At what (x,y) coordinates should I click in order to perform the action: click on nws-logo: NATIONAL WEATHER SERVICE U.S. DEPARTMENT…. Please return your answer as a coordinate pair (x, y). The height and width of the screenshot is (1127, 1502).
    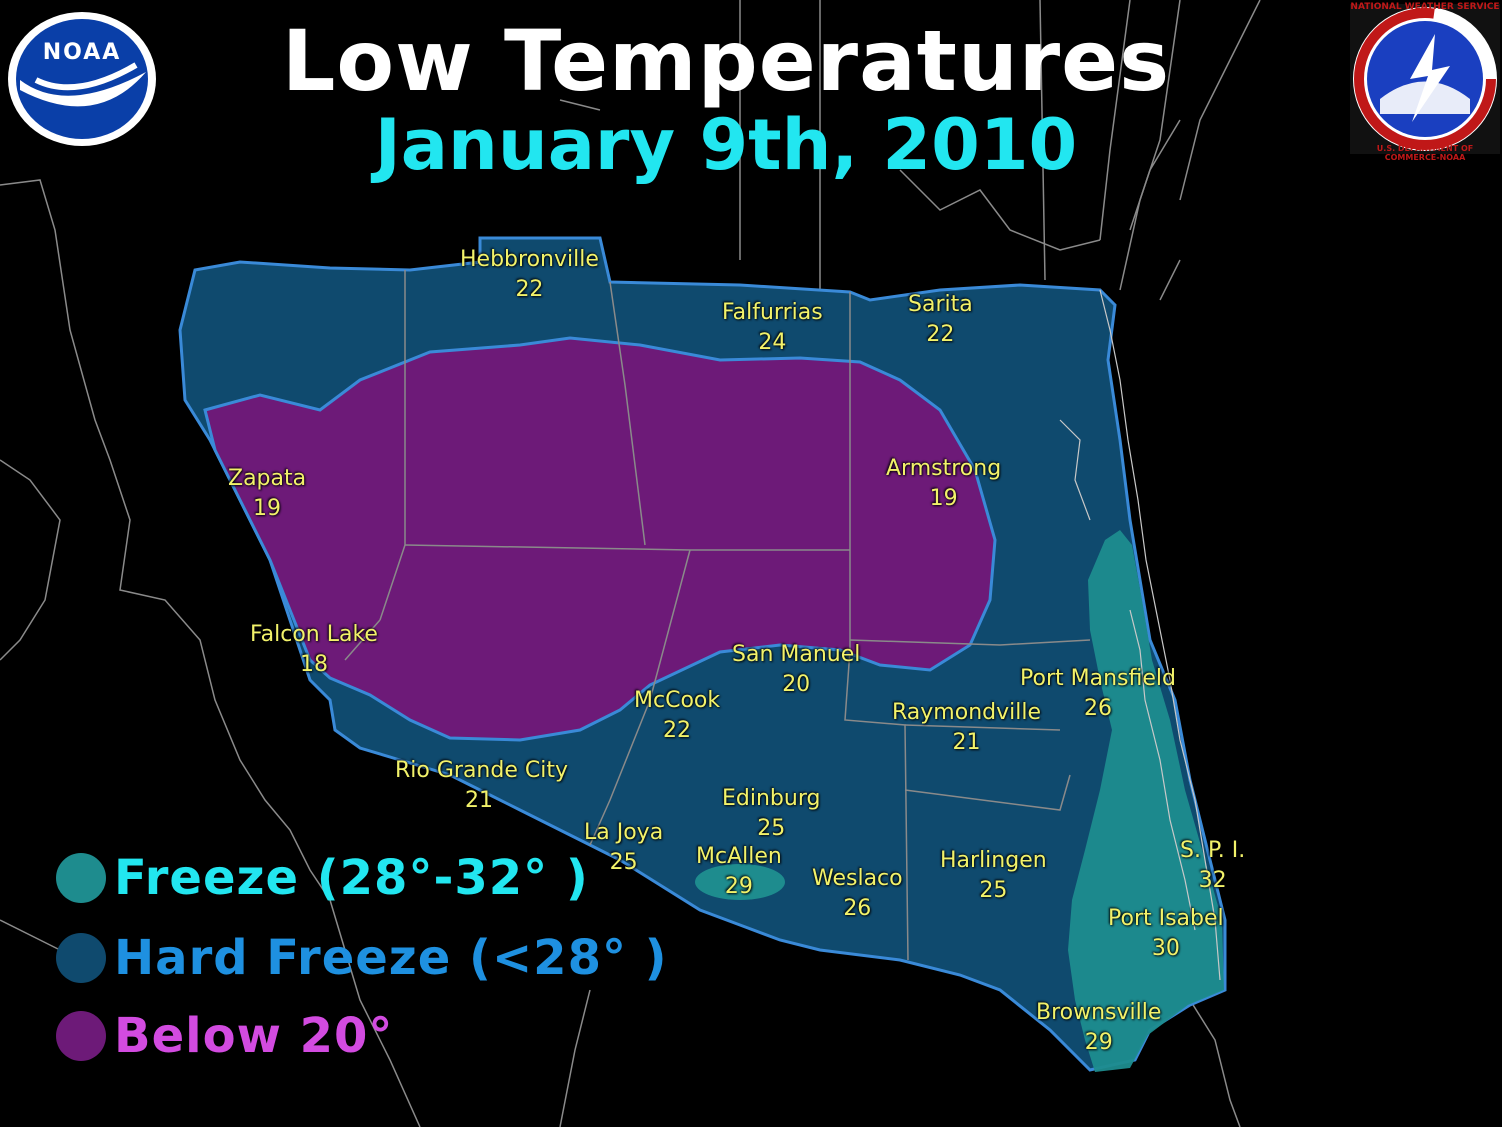
    Looking at the image, I should click on (1425, 82).